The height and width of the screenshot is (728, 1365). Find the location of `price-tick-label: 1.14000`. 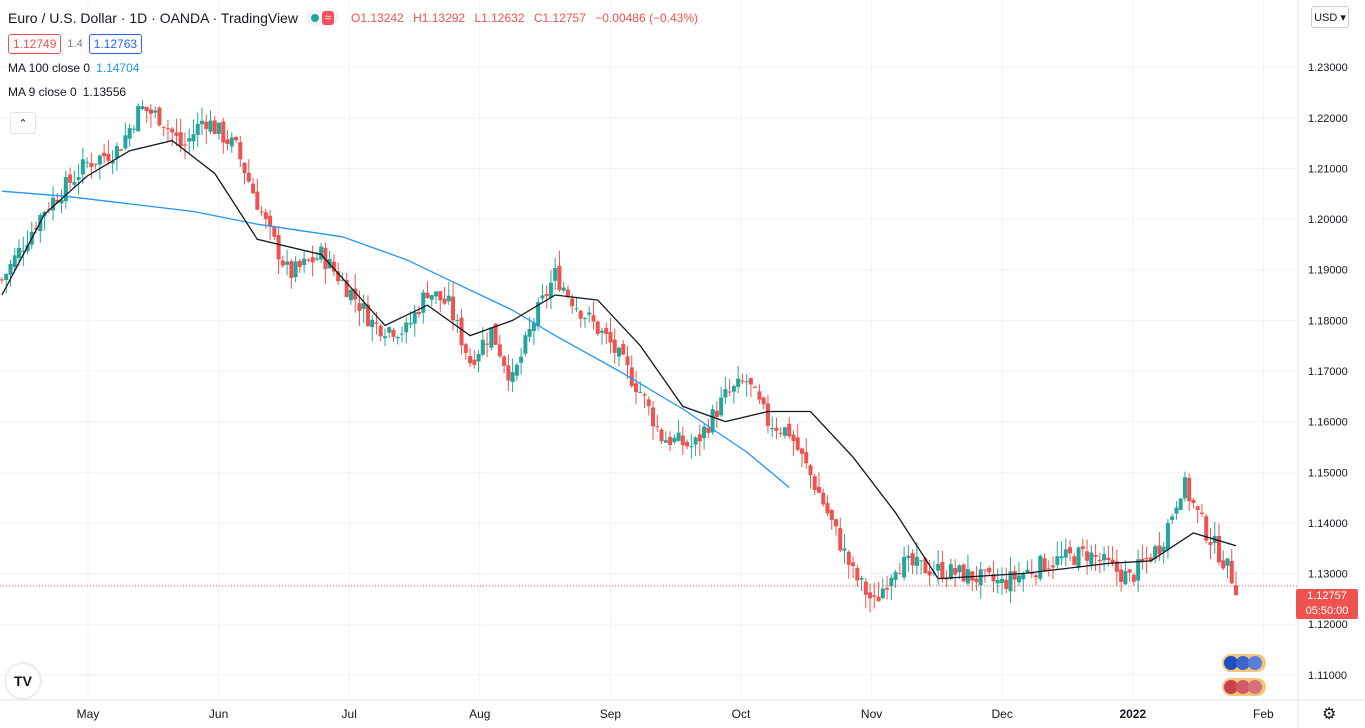

price-tick-label: 1.14000 is located at coordinates (1328, 524).